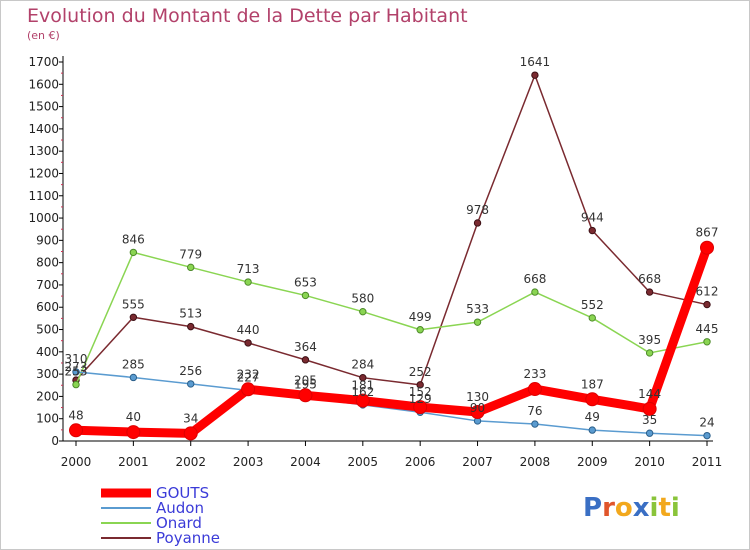 This screenshot has width=750, height=550. Describe the element at coordinates (362, 392) in the screenshot. I see `data-label-audon: 162` at that location.